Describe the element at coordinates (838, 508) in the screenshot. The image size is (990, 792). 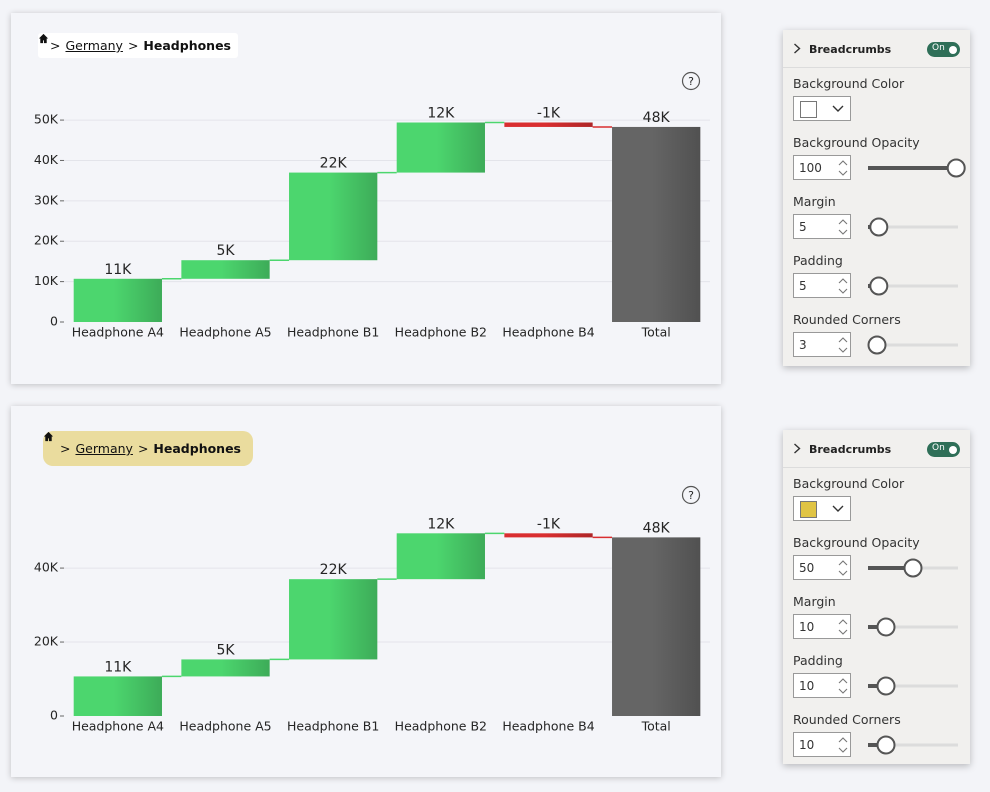
I see `dropdown-chevron` at that location.